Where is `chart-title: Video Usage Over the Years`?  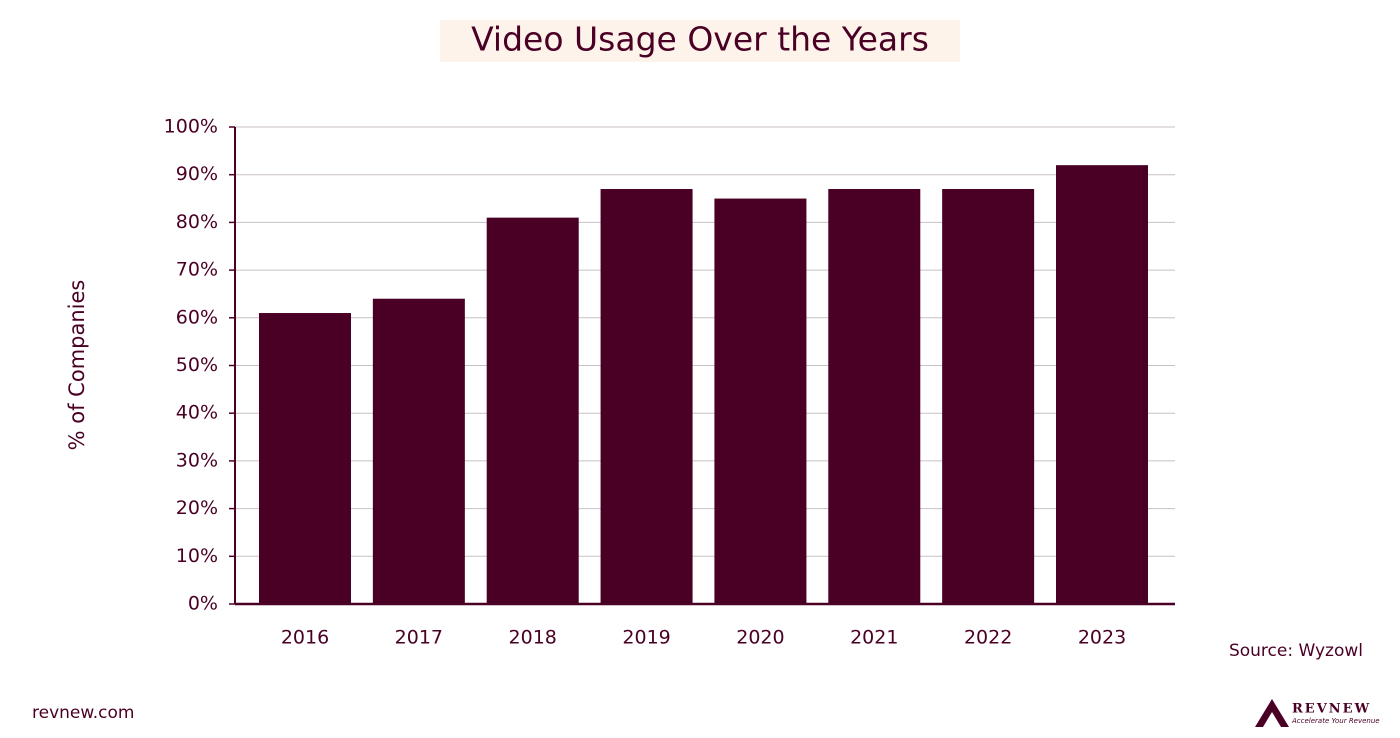
chart-title: Video Usage Over the Years is located at coordinates (700, 39).